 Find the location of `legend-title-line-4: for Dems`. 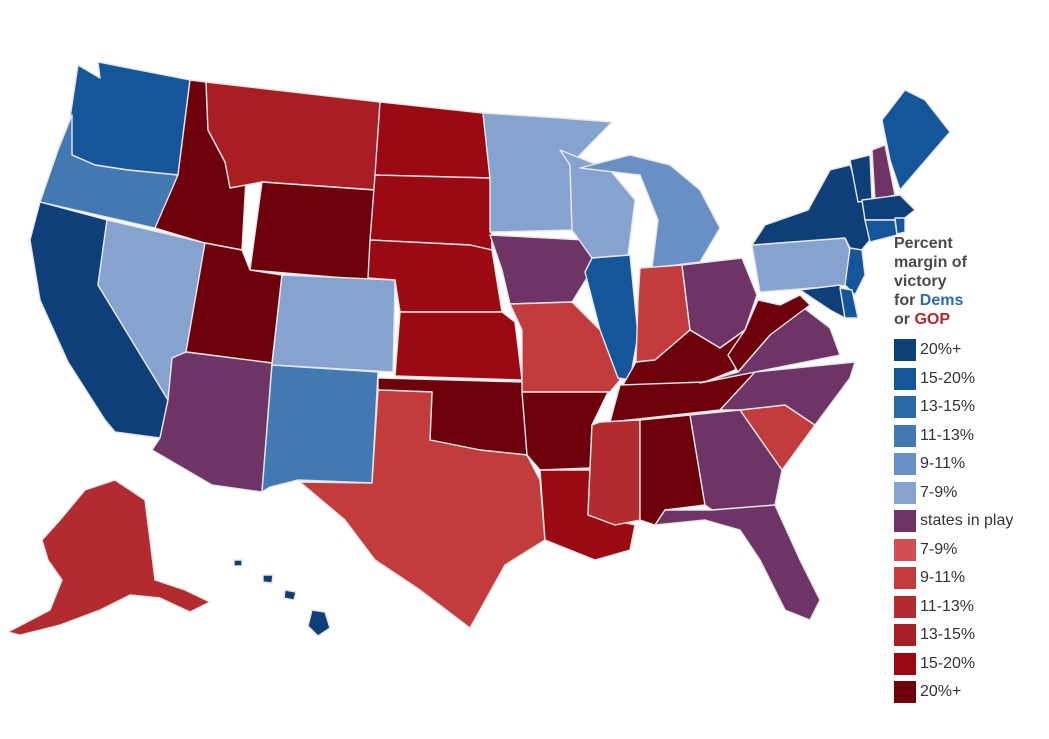

legend-title-line-4: for Dems is located at coordinates (969, 300).